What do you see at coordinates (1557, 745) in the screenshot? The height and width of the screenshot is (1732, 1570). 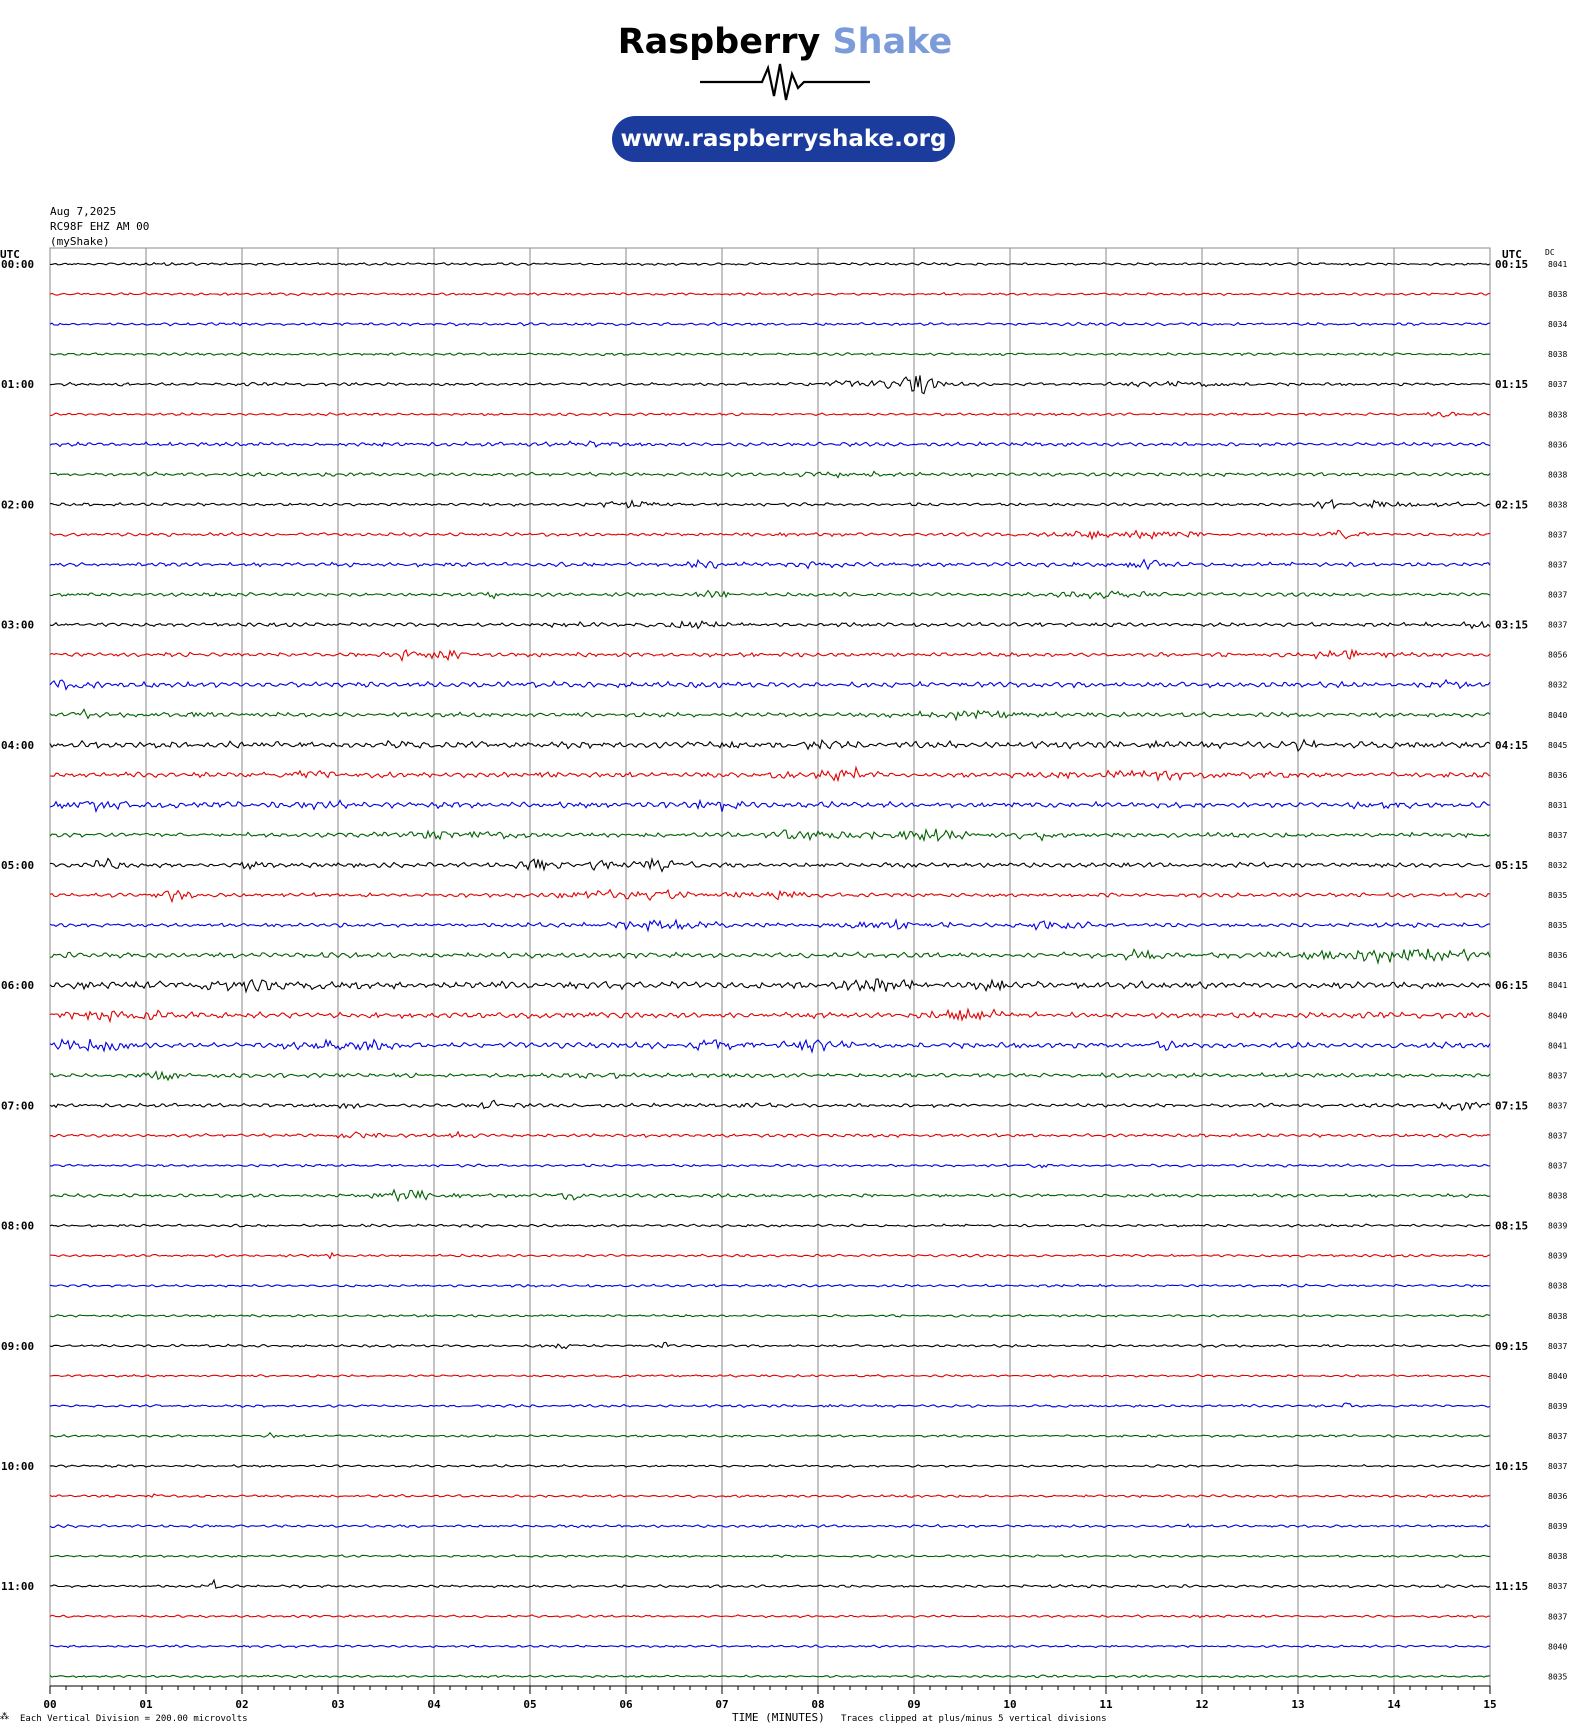 I see `dc-offset-label: 8045` at bounding box center [1557, 745].